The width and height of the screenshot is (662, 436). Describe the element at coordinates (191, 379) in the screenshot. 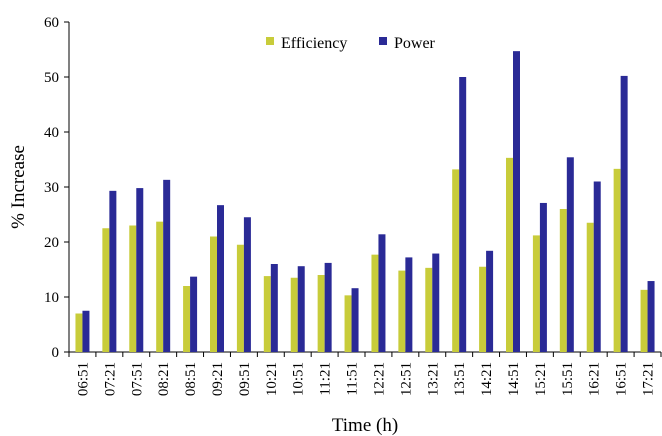

I see `x-tick-label: 08:51` at that location.